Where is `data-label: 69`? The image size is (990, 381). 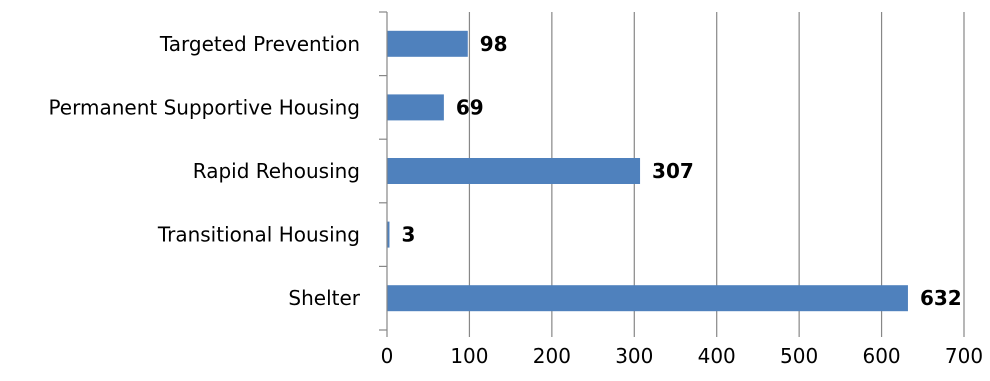
data-label: 69 is located at coordinates (470, 107).